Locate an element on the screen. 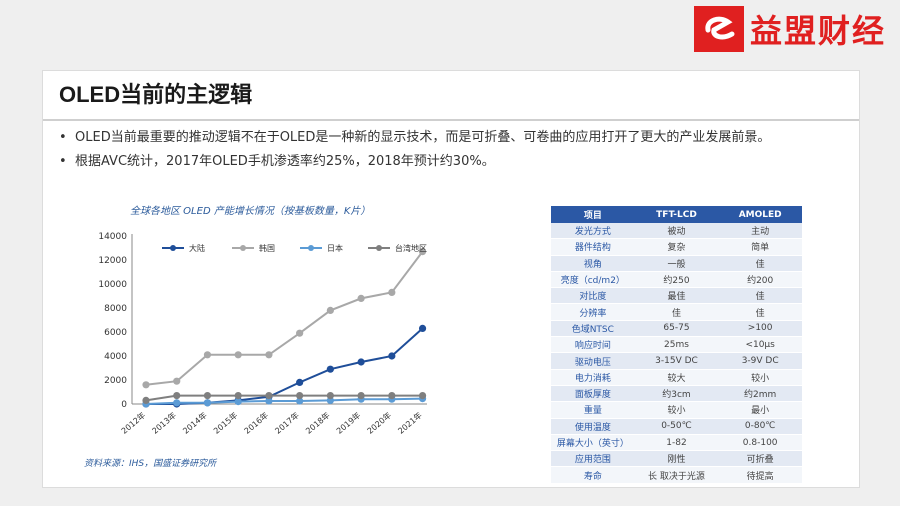 This screenshot has width=900, height=506. x-tick-label: 2012年 is located at coordinates (133, 423).